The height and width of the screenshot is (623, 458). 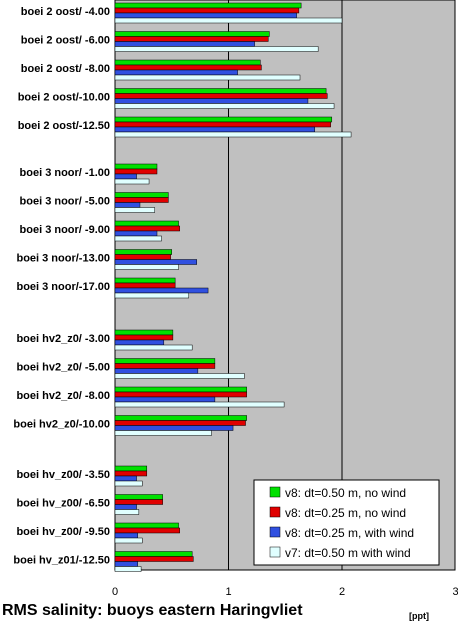 I want to click on category-label: boei 2 oost/-12.50, so click(x=64, y=126).